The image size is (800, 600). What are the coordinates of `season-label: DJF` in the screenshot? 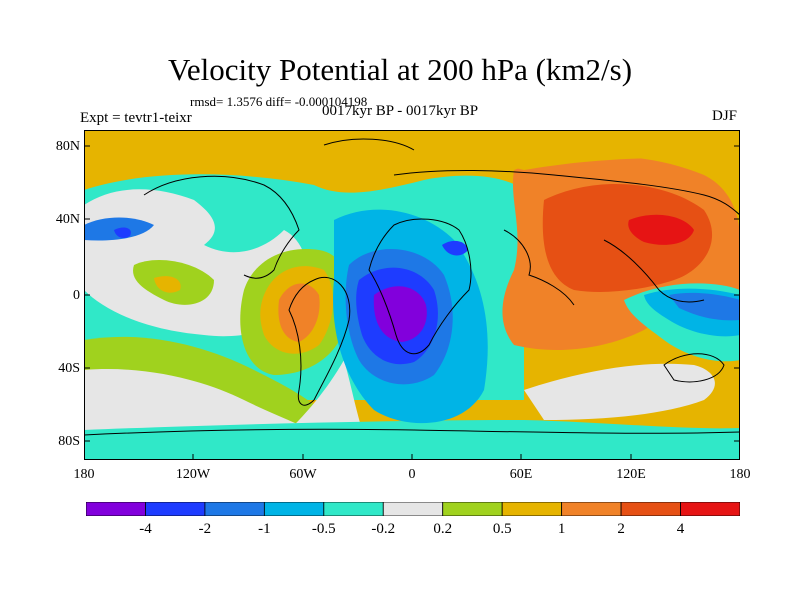 It's located at (725, 116).